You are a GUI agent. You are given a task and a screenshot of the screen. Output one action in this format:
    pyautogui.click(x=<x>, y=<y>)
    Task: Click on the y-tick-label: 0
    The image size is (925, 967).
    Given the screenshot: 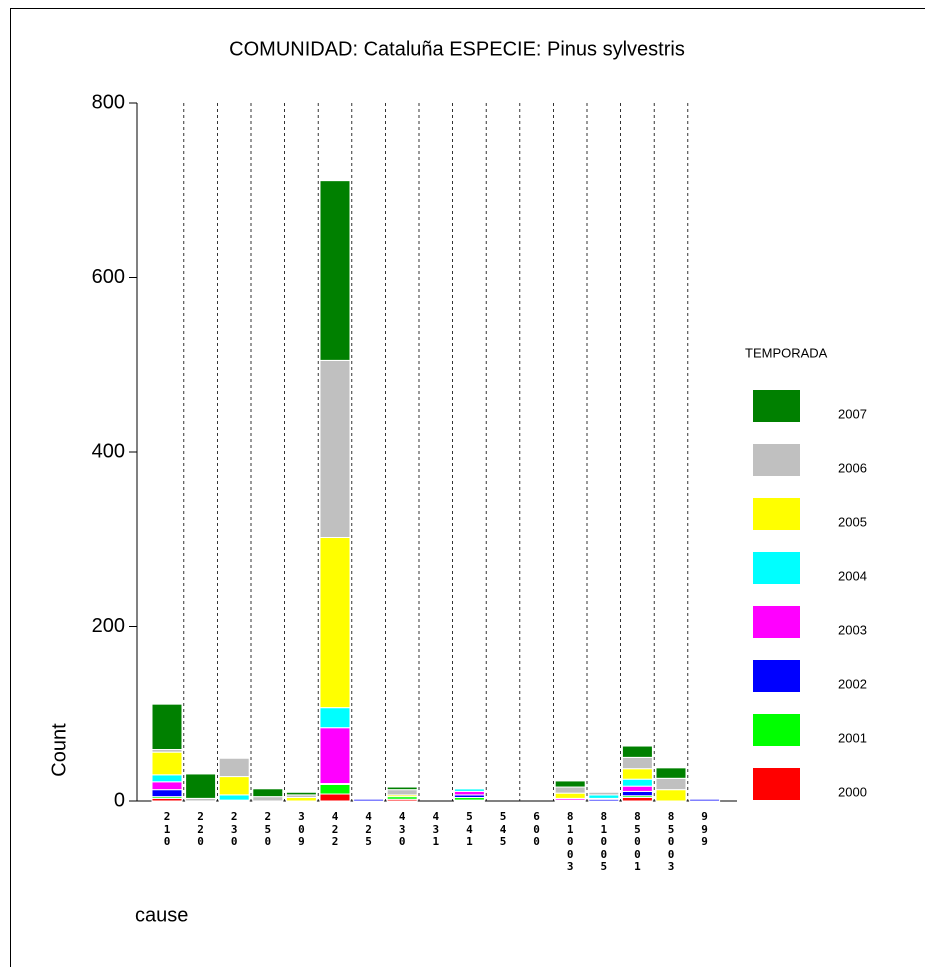 What is the action you would take?
    pyautogui.click(x=119, y=800)
    